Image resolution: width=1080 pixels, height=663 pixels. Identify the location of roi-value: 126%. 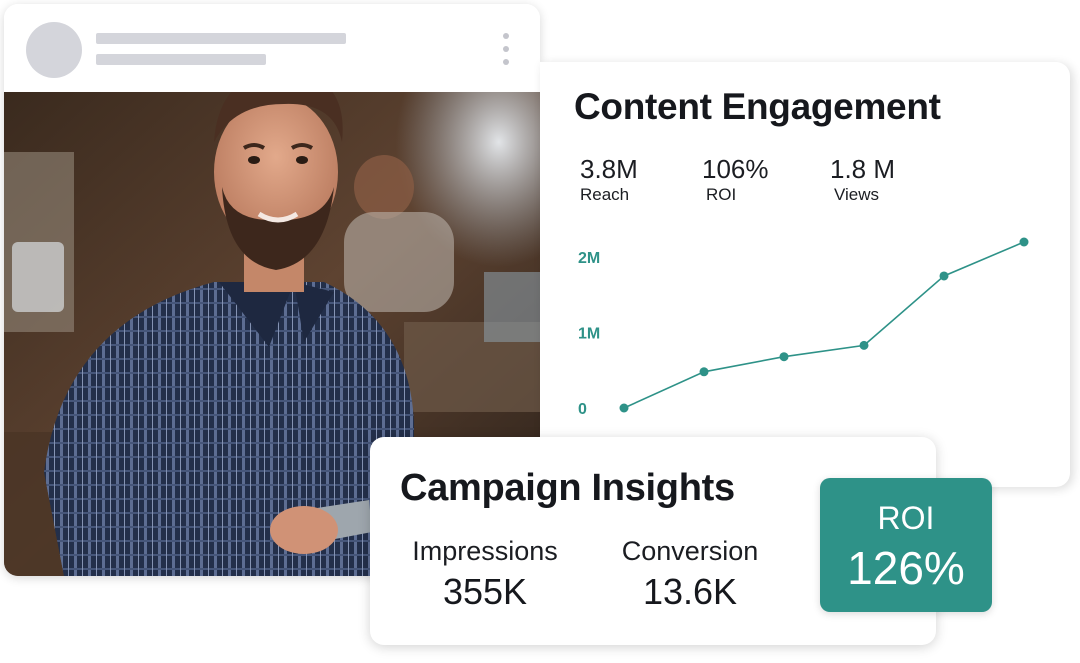
(906, 568).